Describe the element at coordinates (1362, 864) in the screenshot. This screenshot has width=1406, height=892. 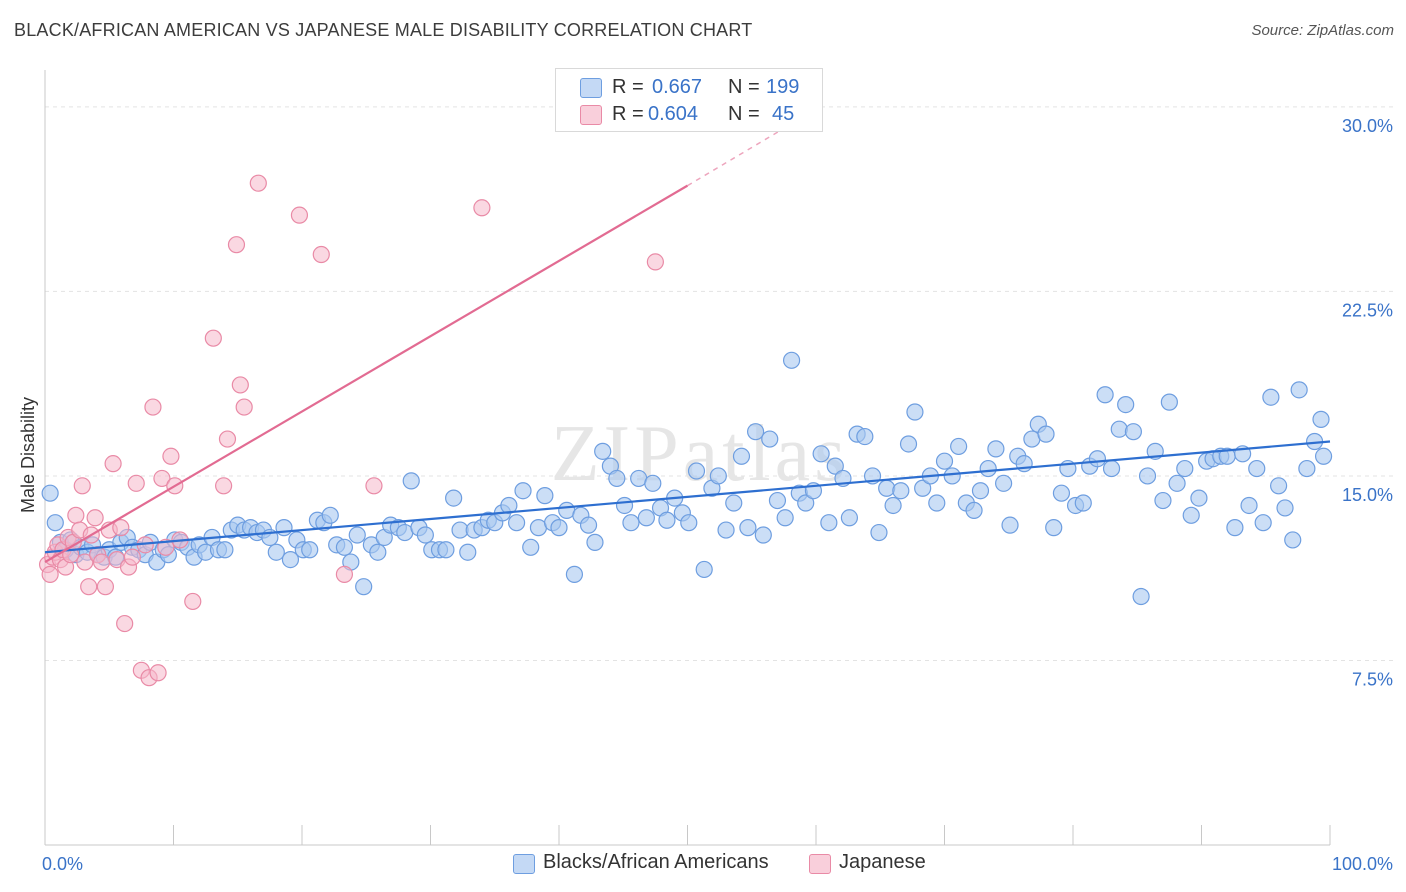
I see `x-tick-label: 100.0%` at that location.